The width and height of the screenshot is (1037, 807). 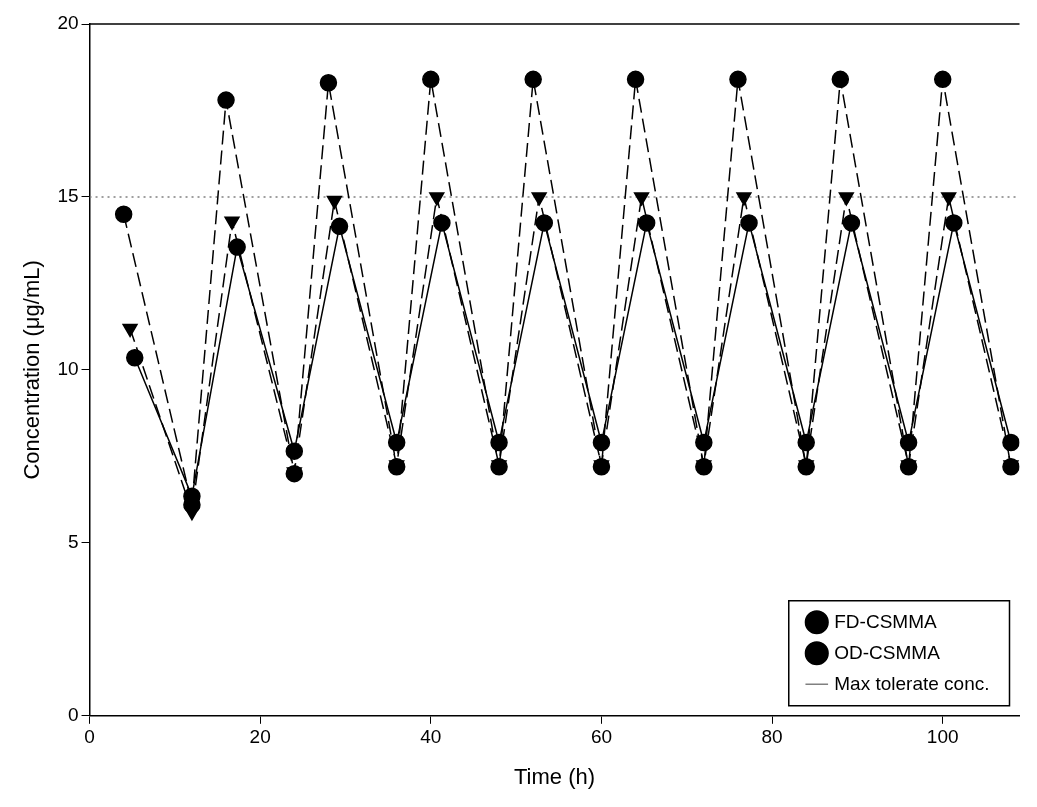 What do you see at coordinates (431, 737) in the screenshot?
I see `x-tick-label: 40` at bounding box center [431, 737].